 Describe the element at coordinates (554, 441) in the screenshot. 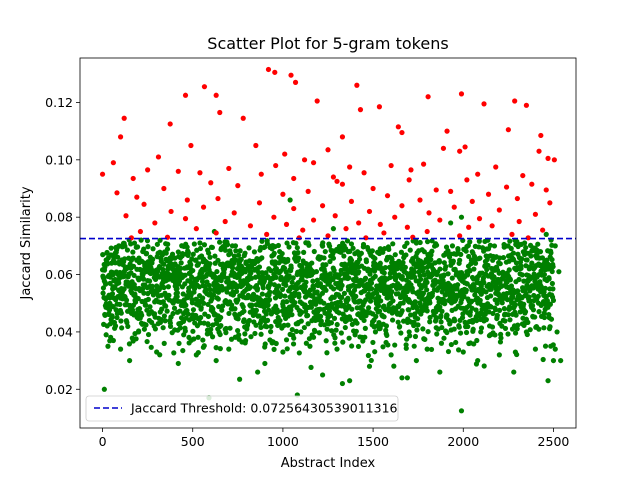

I see `x-tick-label: 2500` at that location.